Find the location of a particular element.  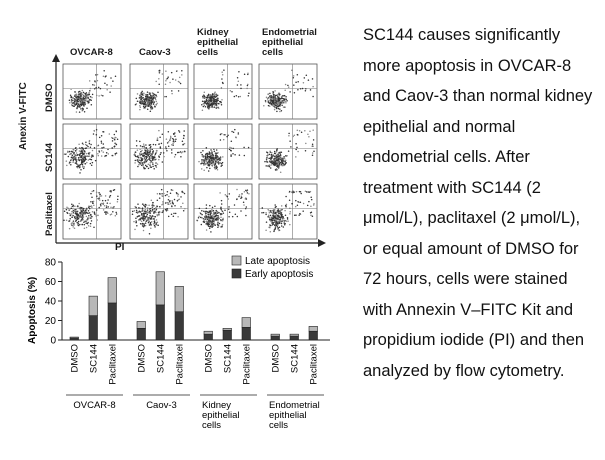

pi-axis-arrow is located at coordinates (322, 243).